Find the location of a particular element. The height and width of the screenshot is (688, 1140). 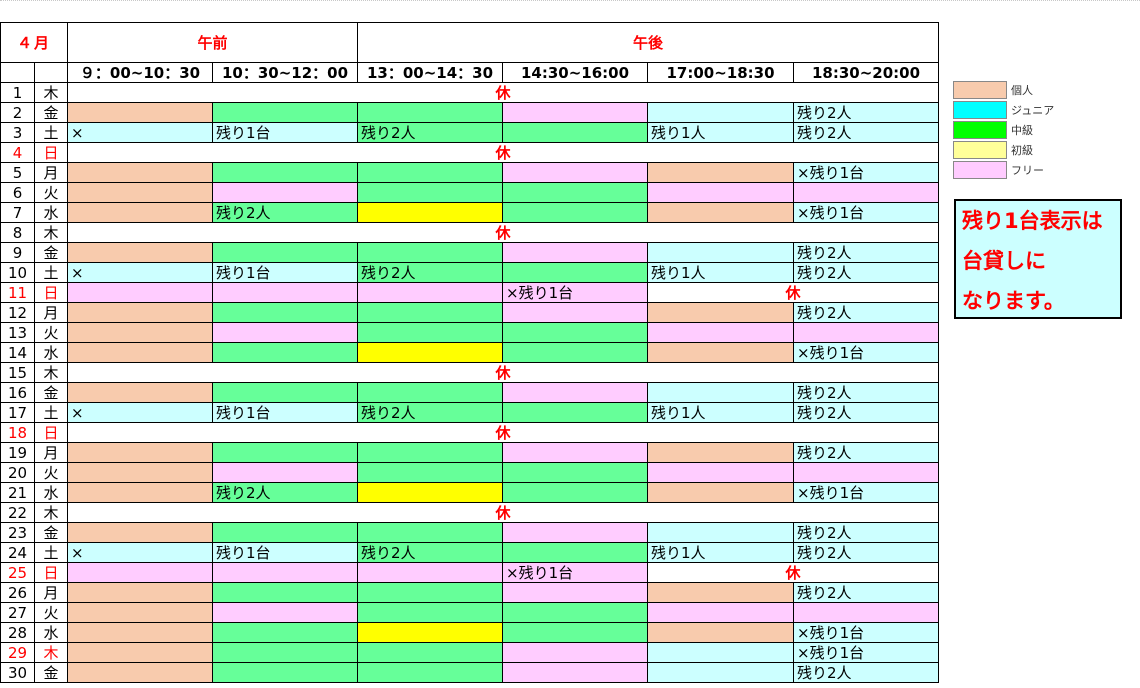

note-line-1: 残り1台表示は is located at coordinates (1032, 221).